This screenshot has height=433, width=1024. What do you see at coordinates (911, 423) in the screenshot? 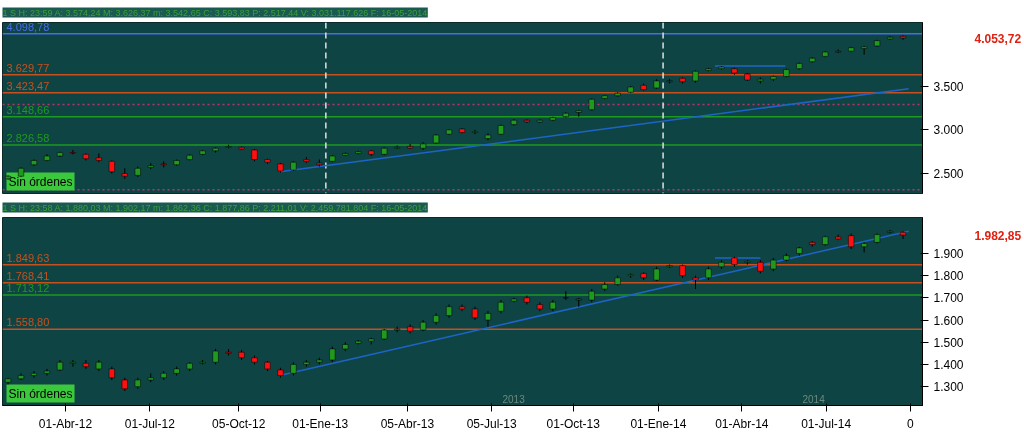
I see `x-tick-label: 0` at bounding box center [911, 423].